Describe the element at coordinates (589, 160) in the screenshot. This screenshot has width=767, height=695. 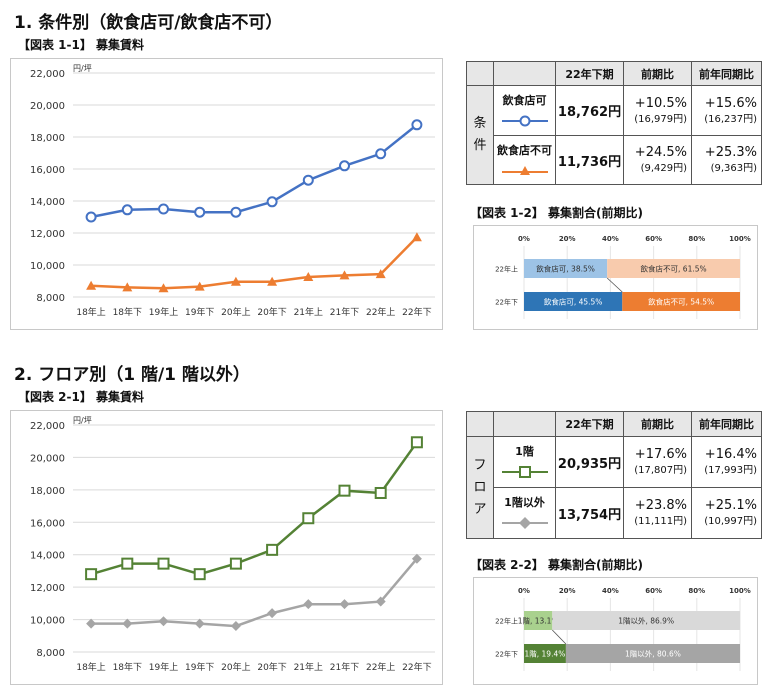
I see `table-value: 11,736円` at that location.